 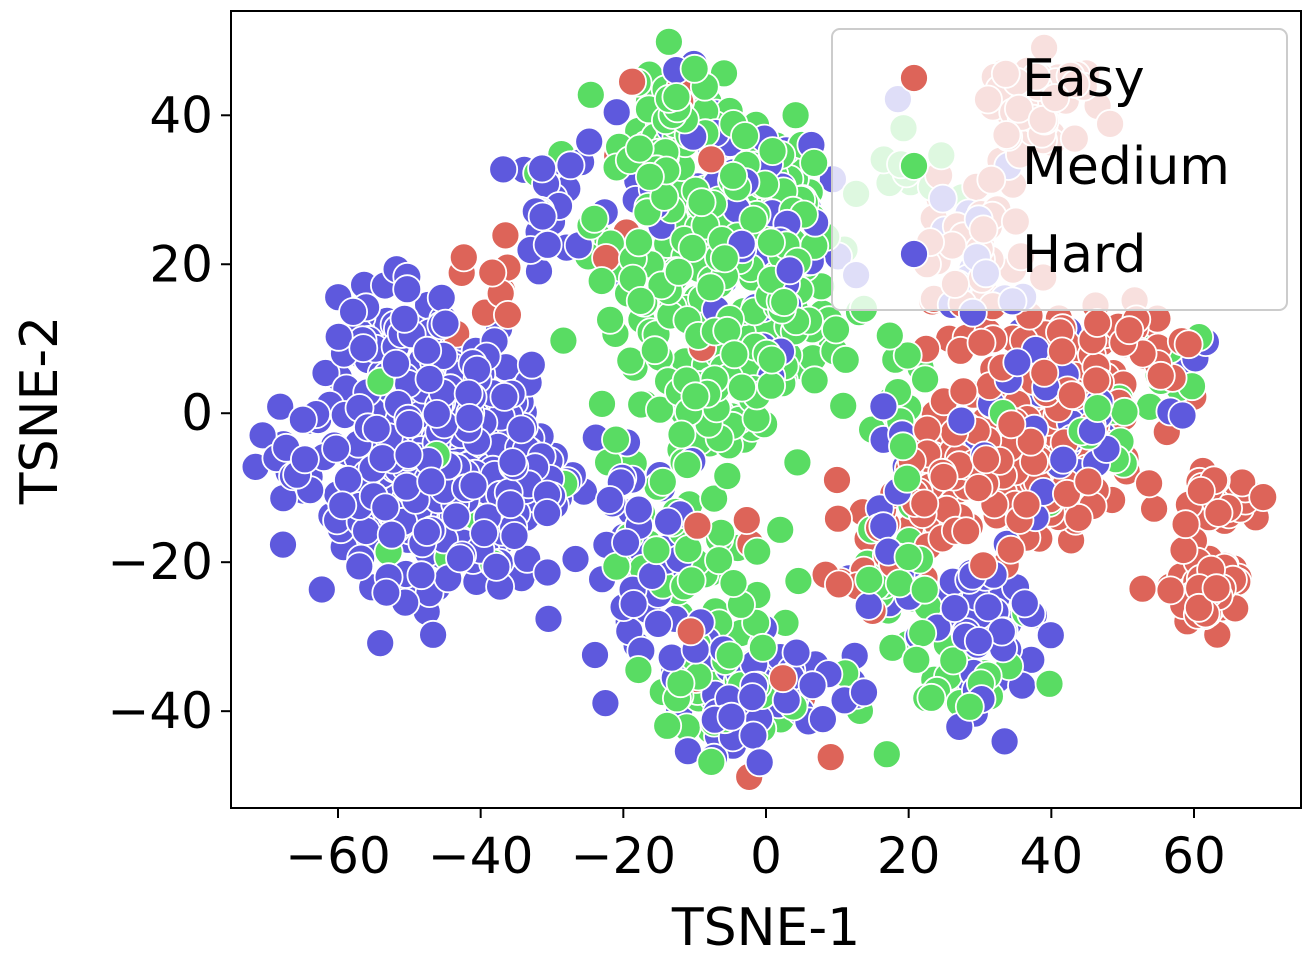 What do you see at coordinates (766, 856) in the screenshot?
I see `x-tick-label: 0` at bounding box center [766, 856].